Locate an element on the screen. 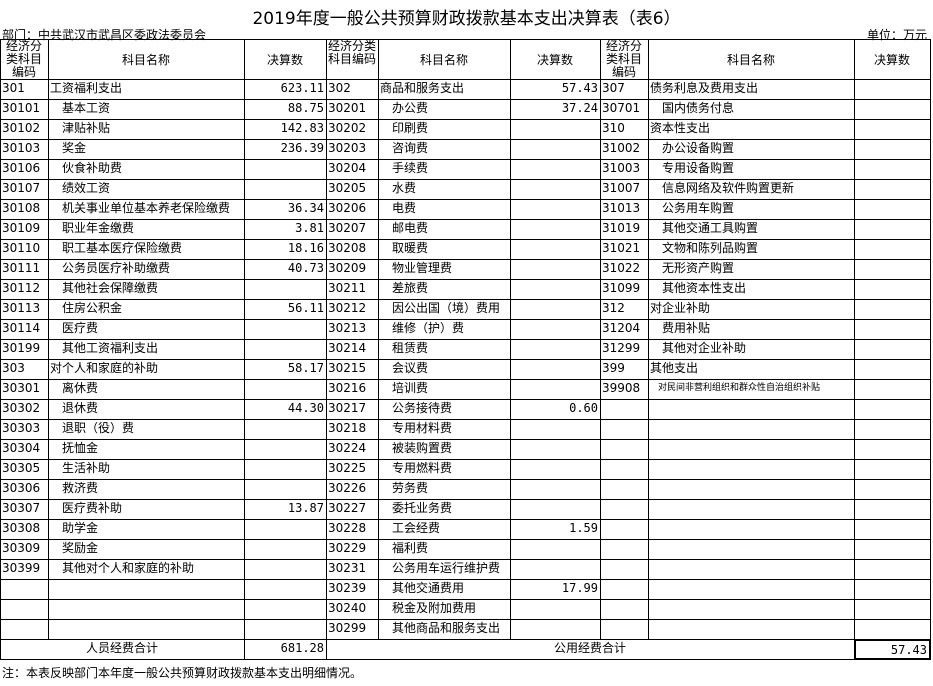  name-cell: 公务用车购置 is located at coordinates (751, 209).